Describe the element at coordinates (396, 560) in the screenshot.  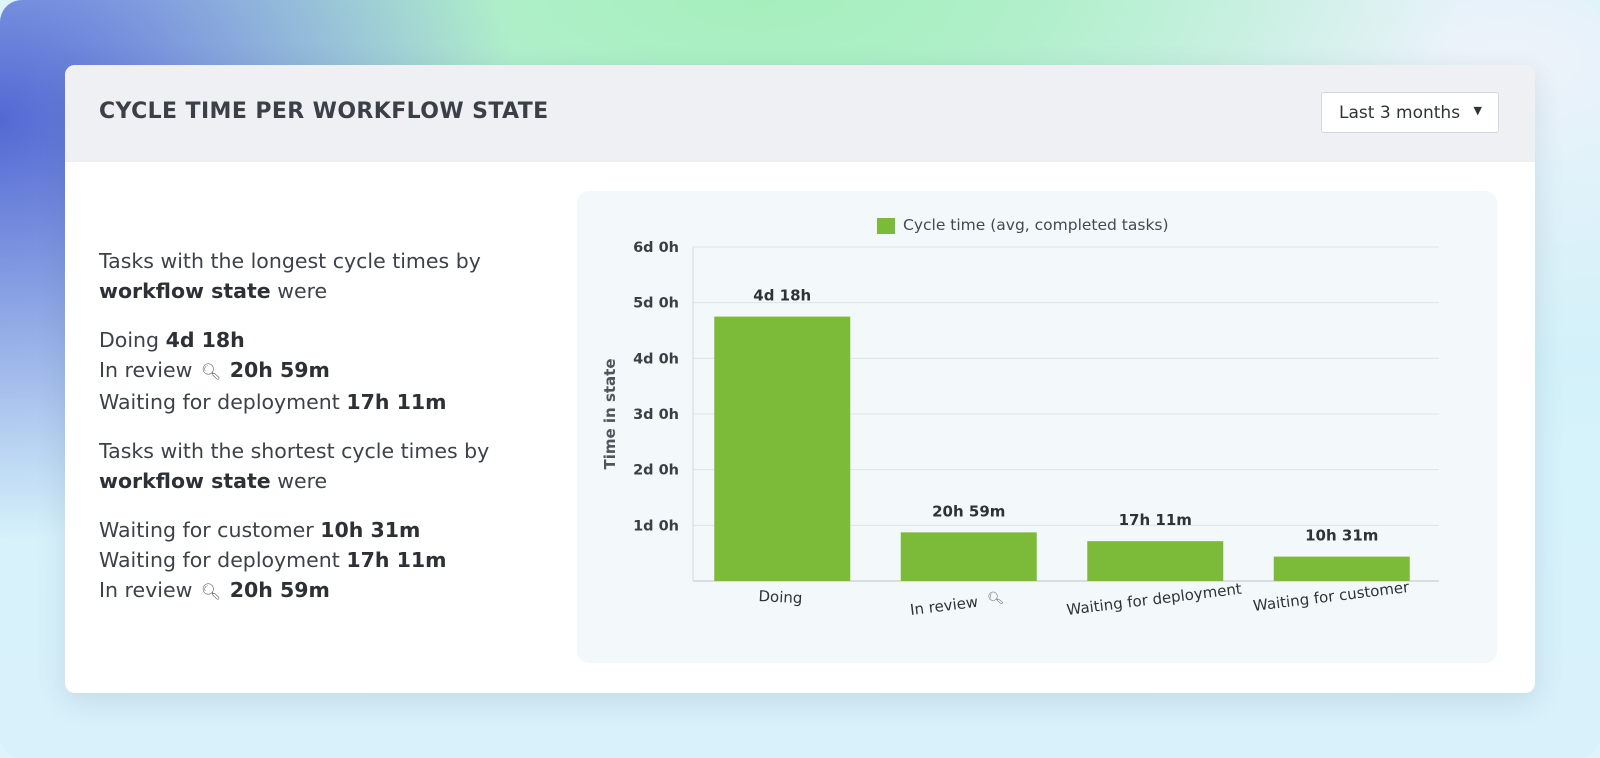
I see `shortest-value: 17h 11m` at that location.